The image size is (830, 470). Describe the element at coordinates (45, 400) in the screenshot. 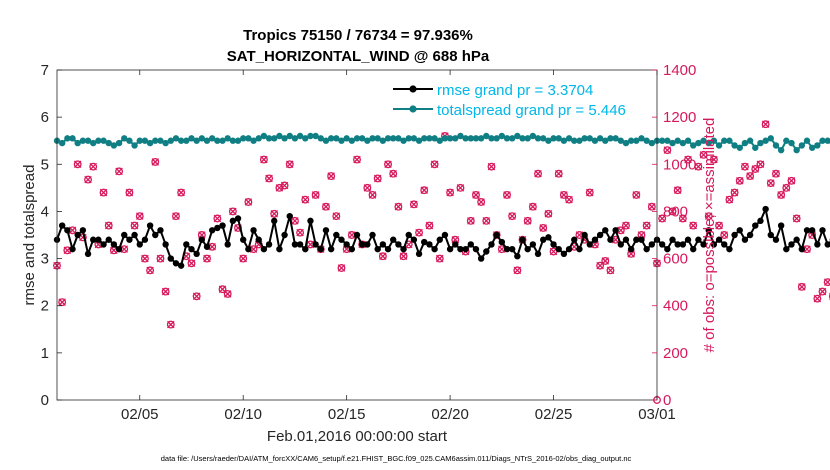

I see `y-tick-label: 0` at that location.